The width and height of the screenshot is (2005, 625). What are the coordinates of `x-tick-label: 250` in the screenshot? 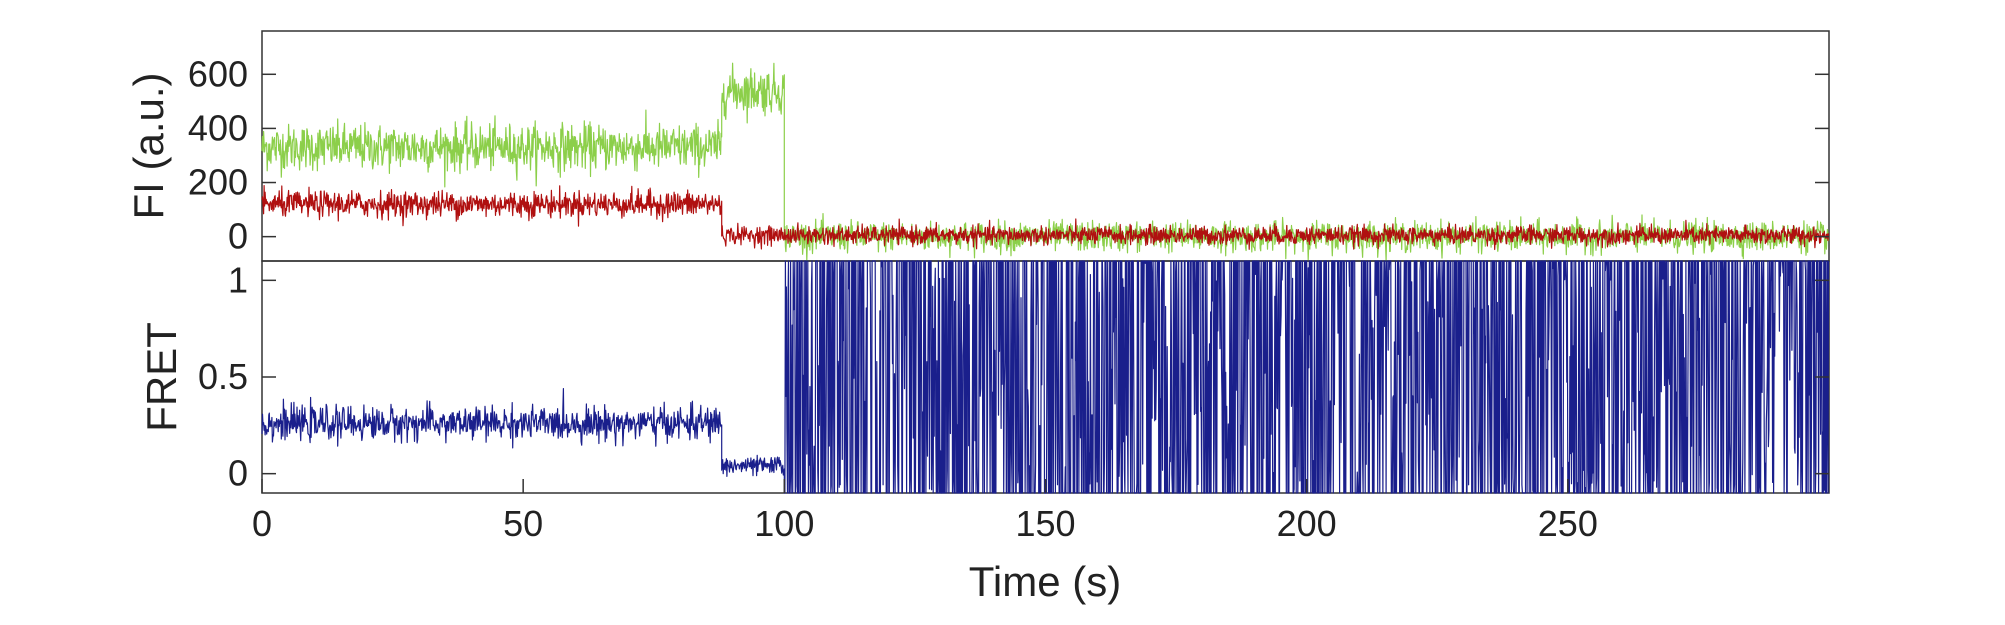 It's located at (1568, 523).